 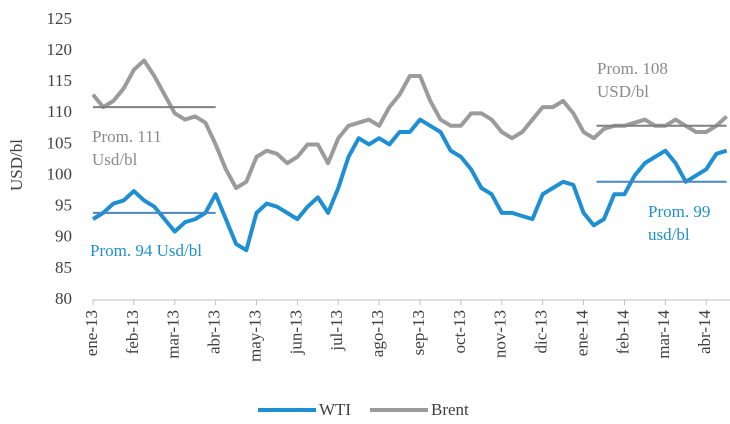 What do you see at coordinates (336, 331) in the screenshot?
I see `x-tick-label: jul-13` at bounding box center [336, 331].